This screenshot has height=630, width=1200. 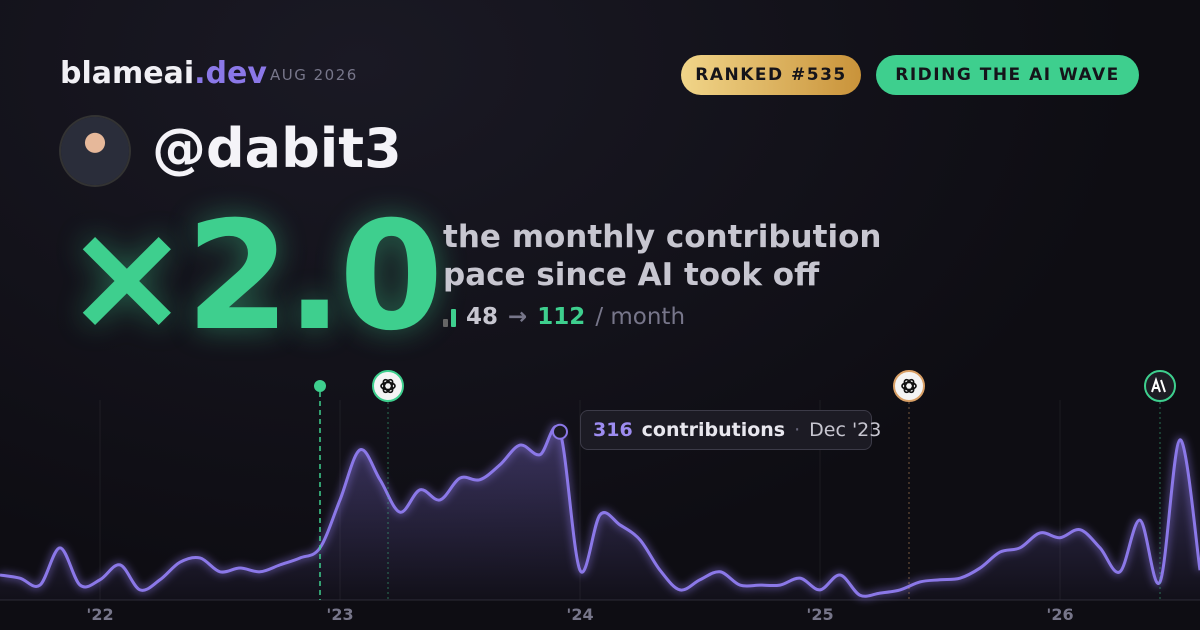 I want to click on pace-after: 112, so click(x=561, y=317).